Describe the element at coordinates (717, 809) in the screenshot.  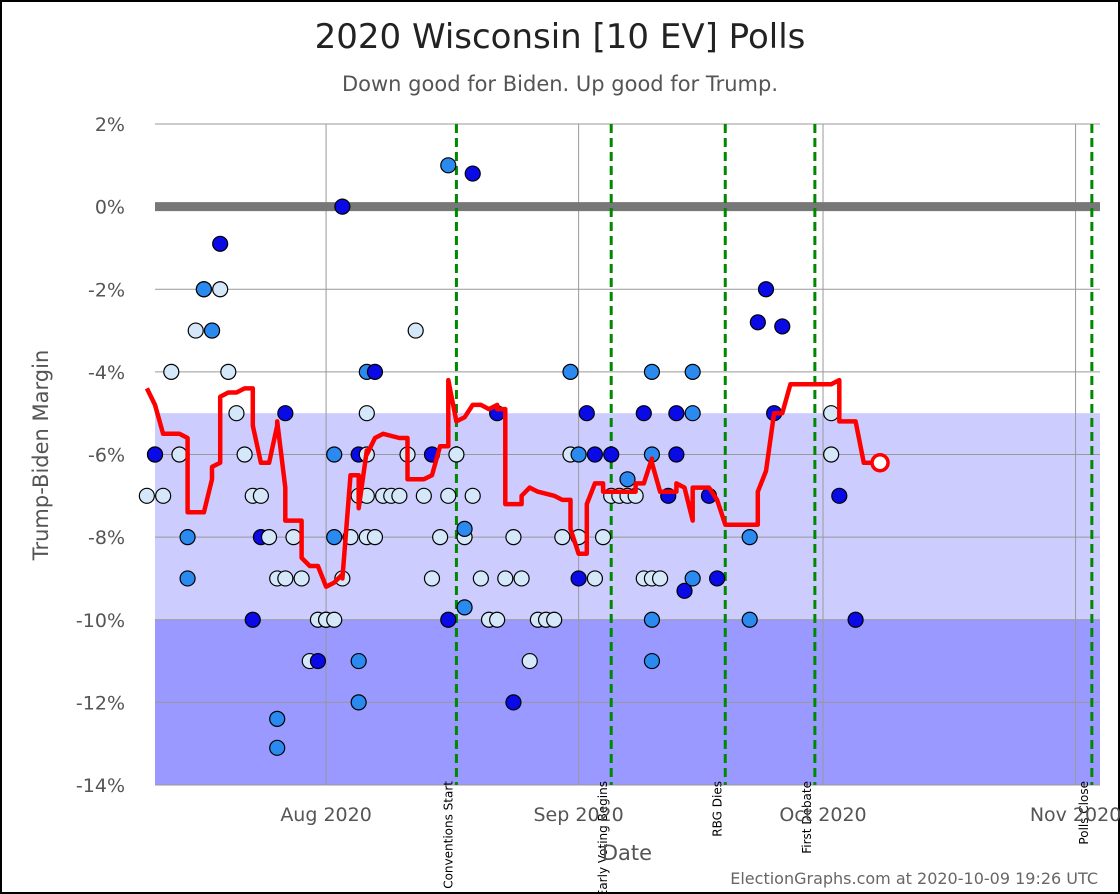
I see `event-label: RBG Dies` at that location.